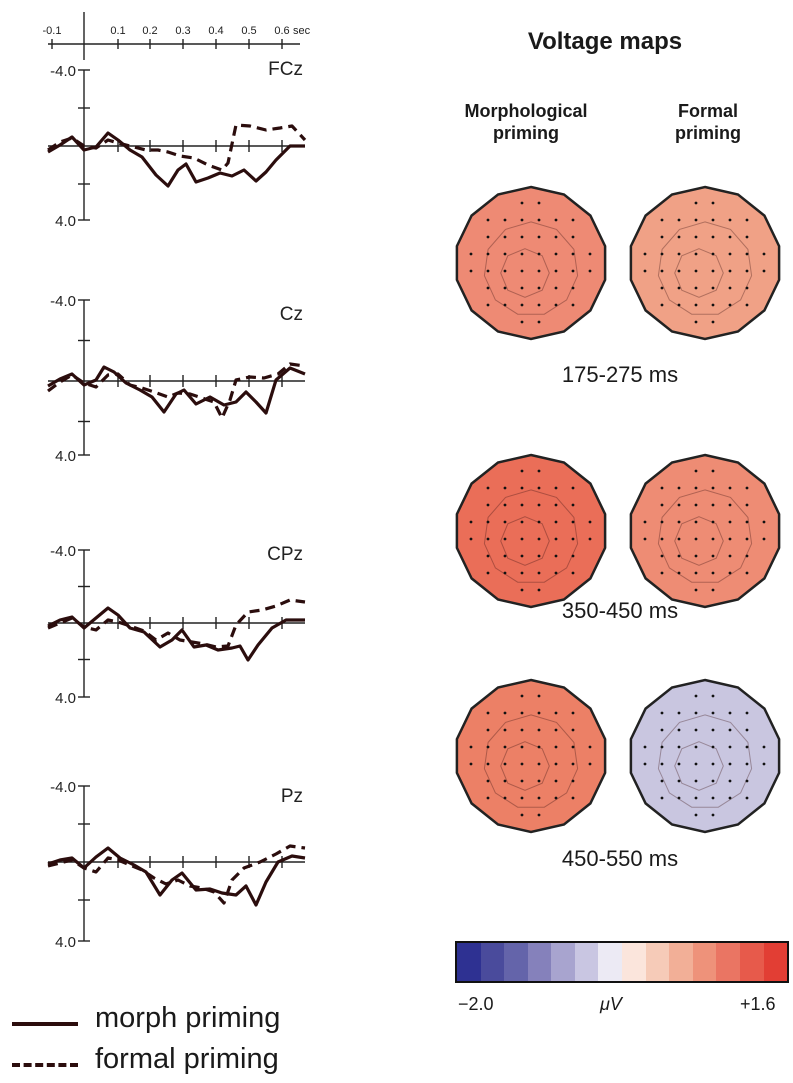 The width and height of the screenshot is (793, 1083). Describe the element at coordinates (708, 122) in the screenshot. I see `formal-priming-header: Formal priming` at that location.